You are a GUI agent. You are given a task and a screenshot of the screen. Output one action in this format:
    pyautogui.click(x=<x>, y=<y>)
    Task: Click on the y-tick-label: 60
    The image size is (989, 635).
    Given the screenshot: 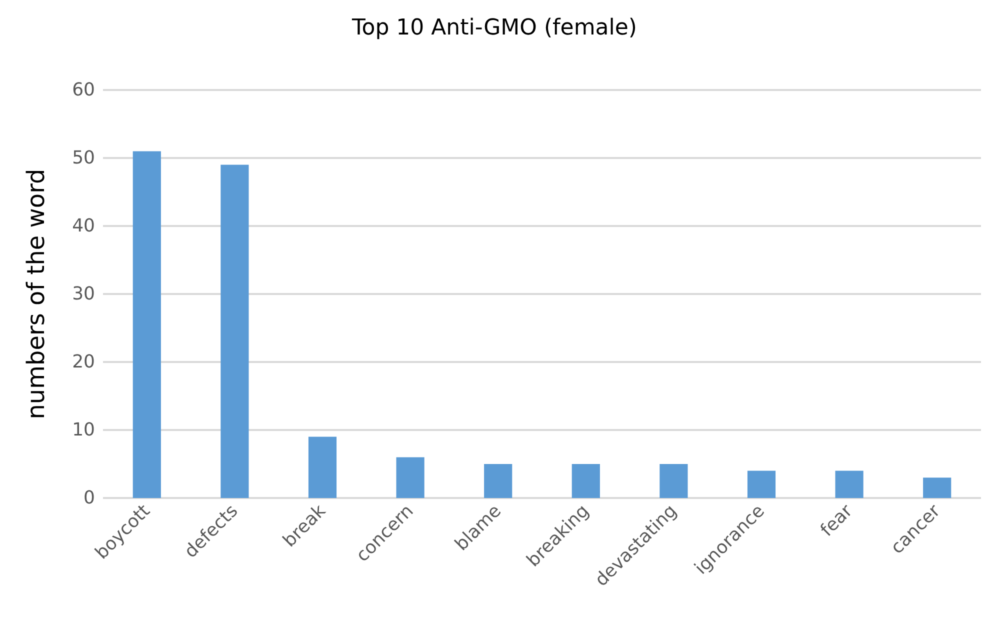 What is the action you would take?
    pyautogui.click(x=83, y=90)
    